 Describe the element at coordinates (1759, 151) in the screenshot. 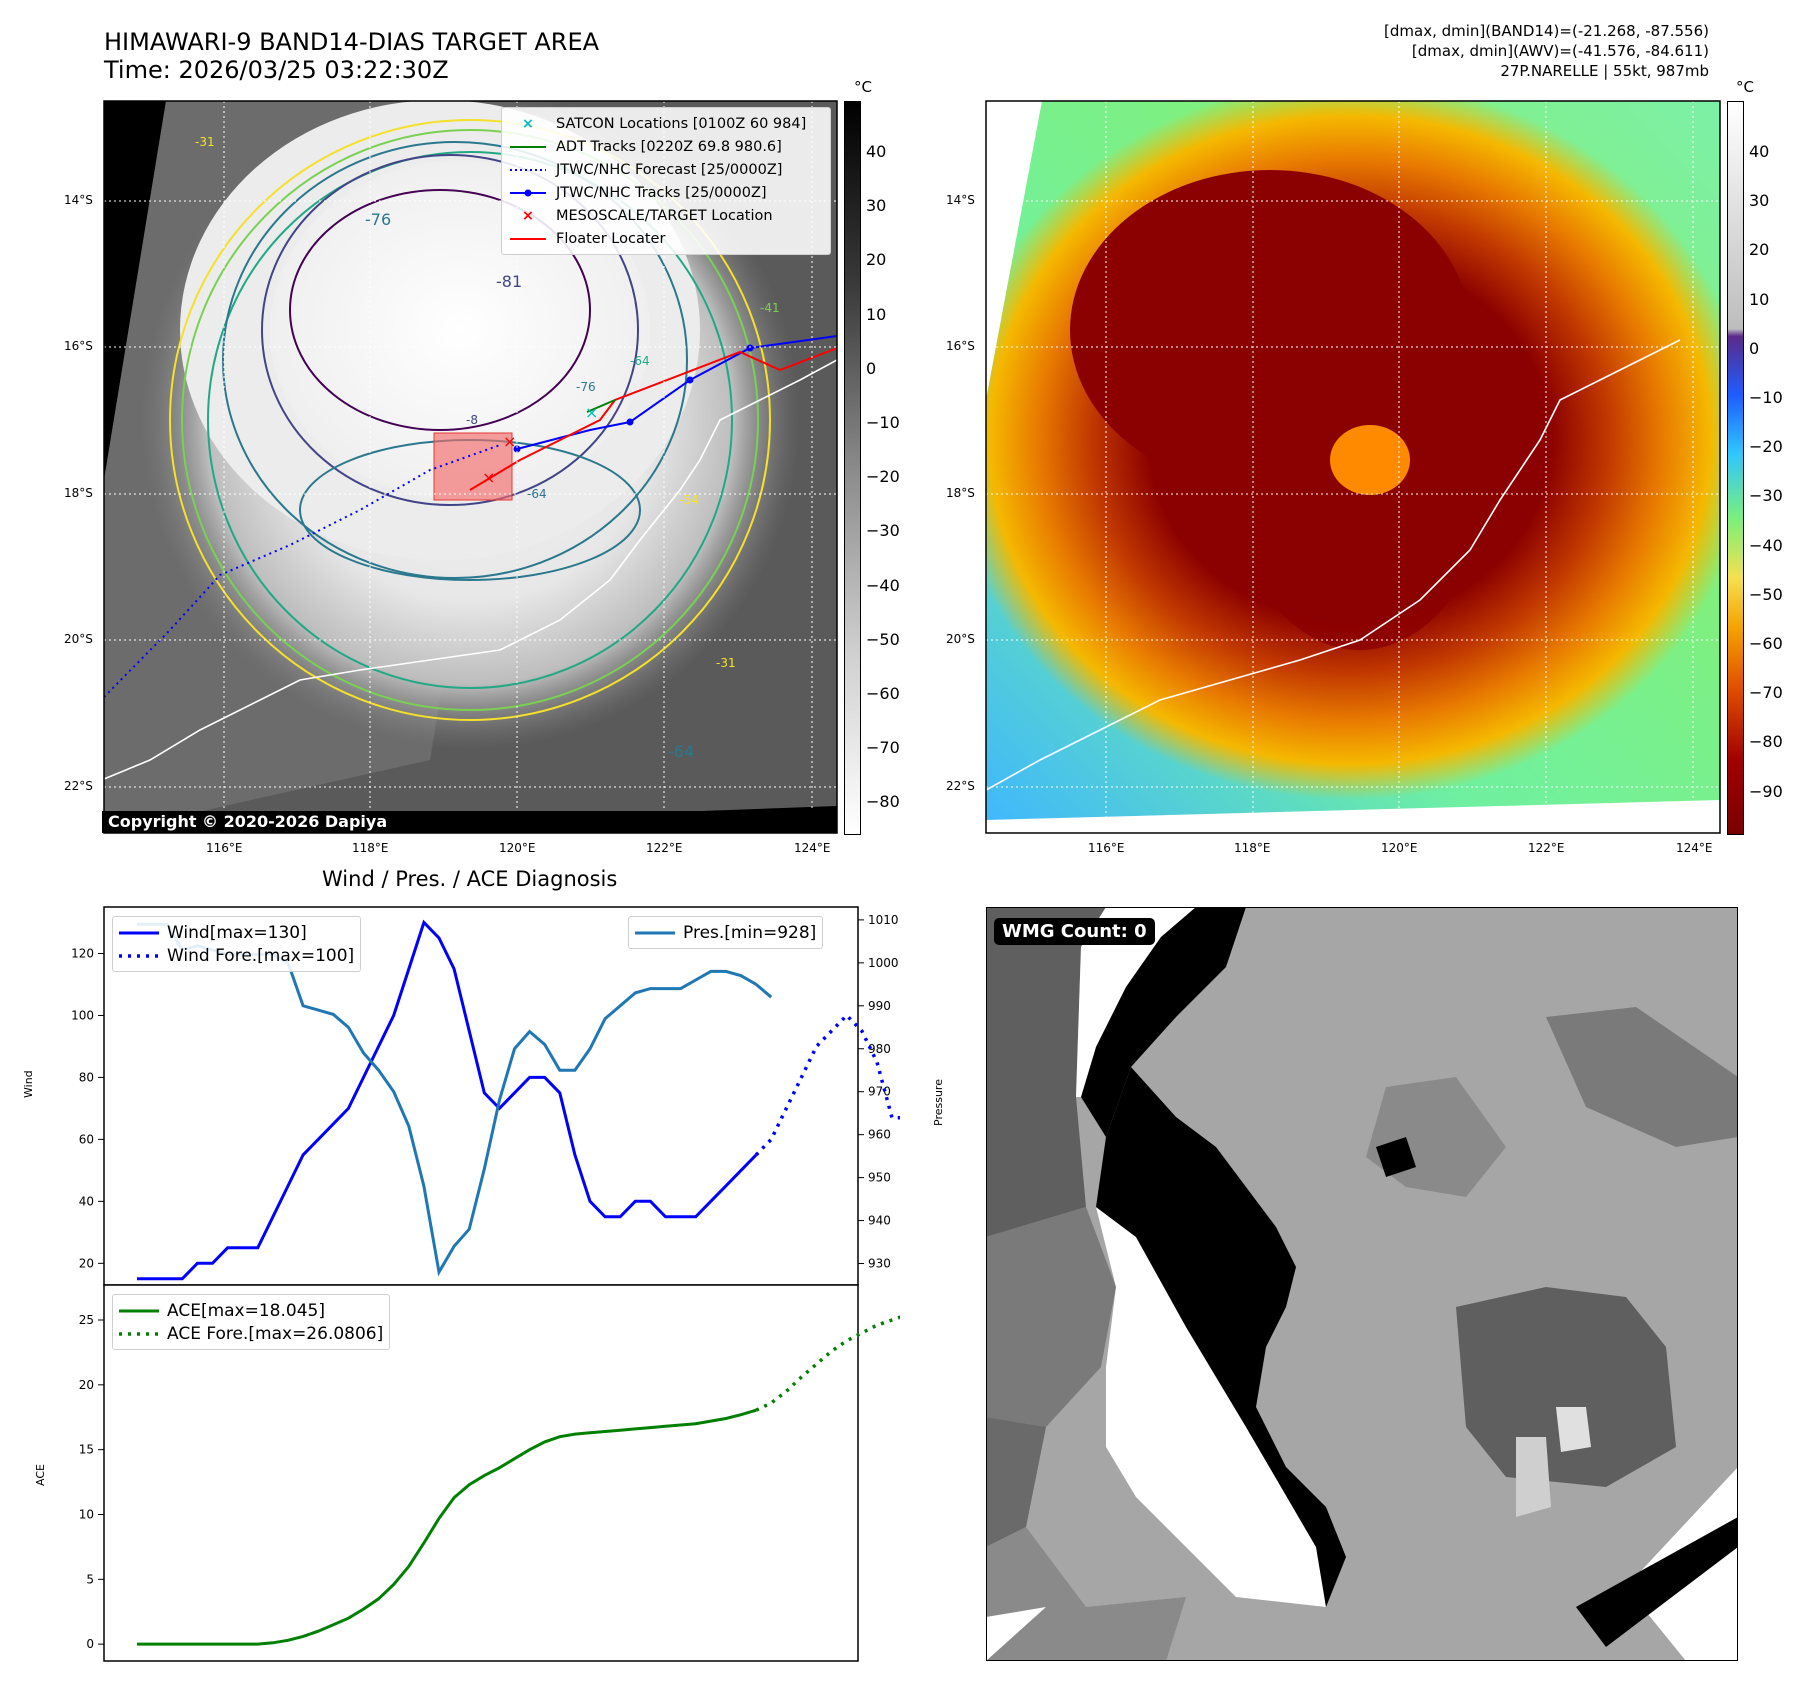

I see `awv-colorbar-tick: 40` at that location.